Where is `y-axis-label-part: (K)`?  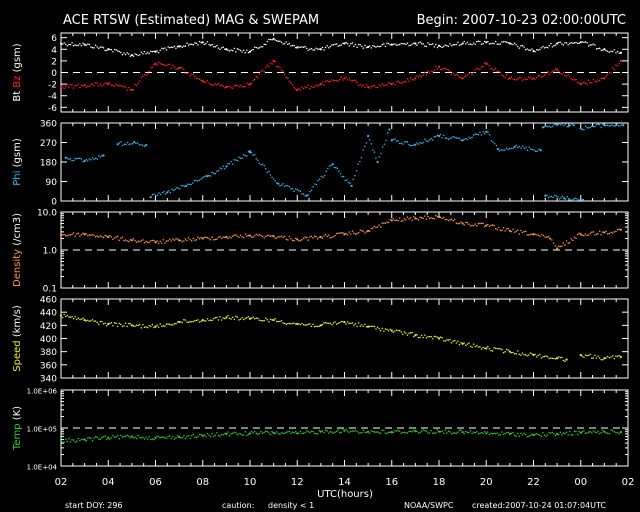 y-axis-label-part: (K) is located at coordinates (17, 415).